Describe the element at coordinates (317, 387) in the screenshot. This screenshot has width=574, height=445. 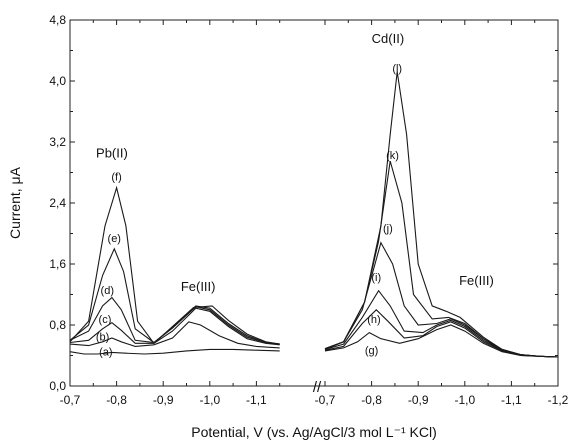
I see `axis-break: //` at that location.